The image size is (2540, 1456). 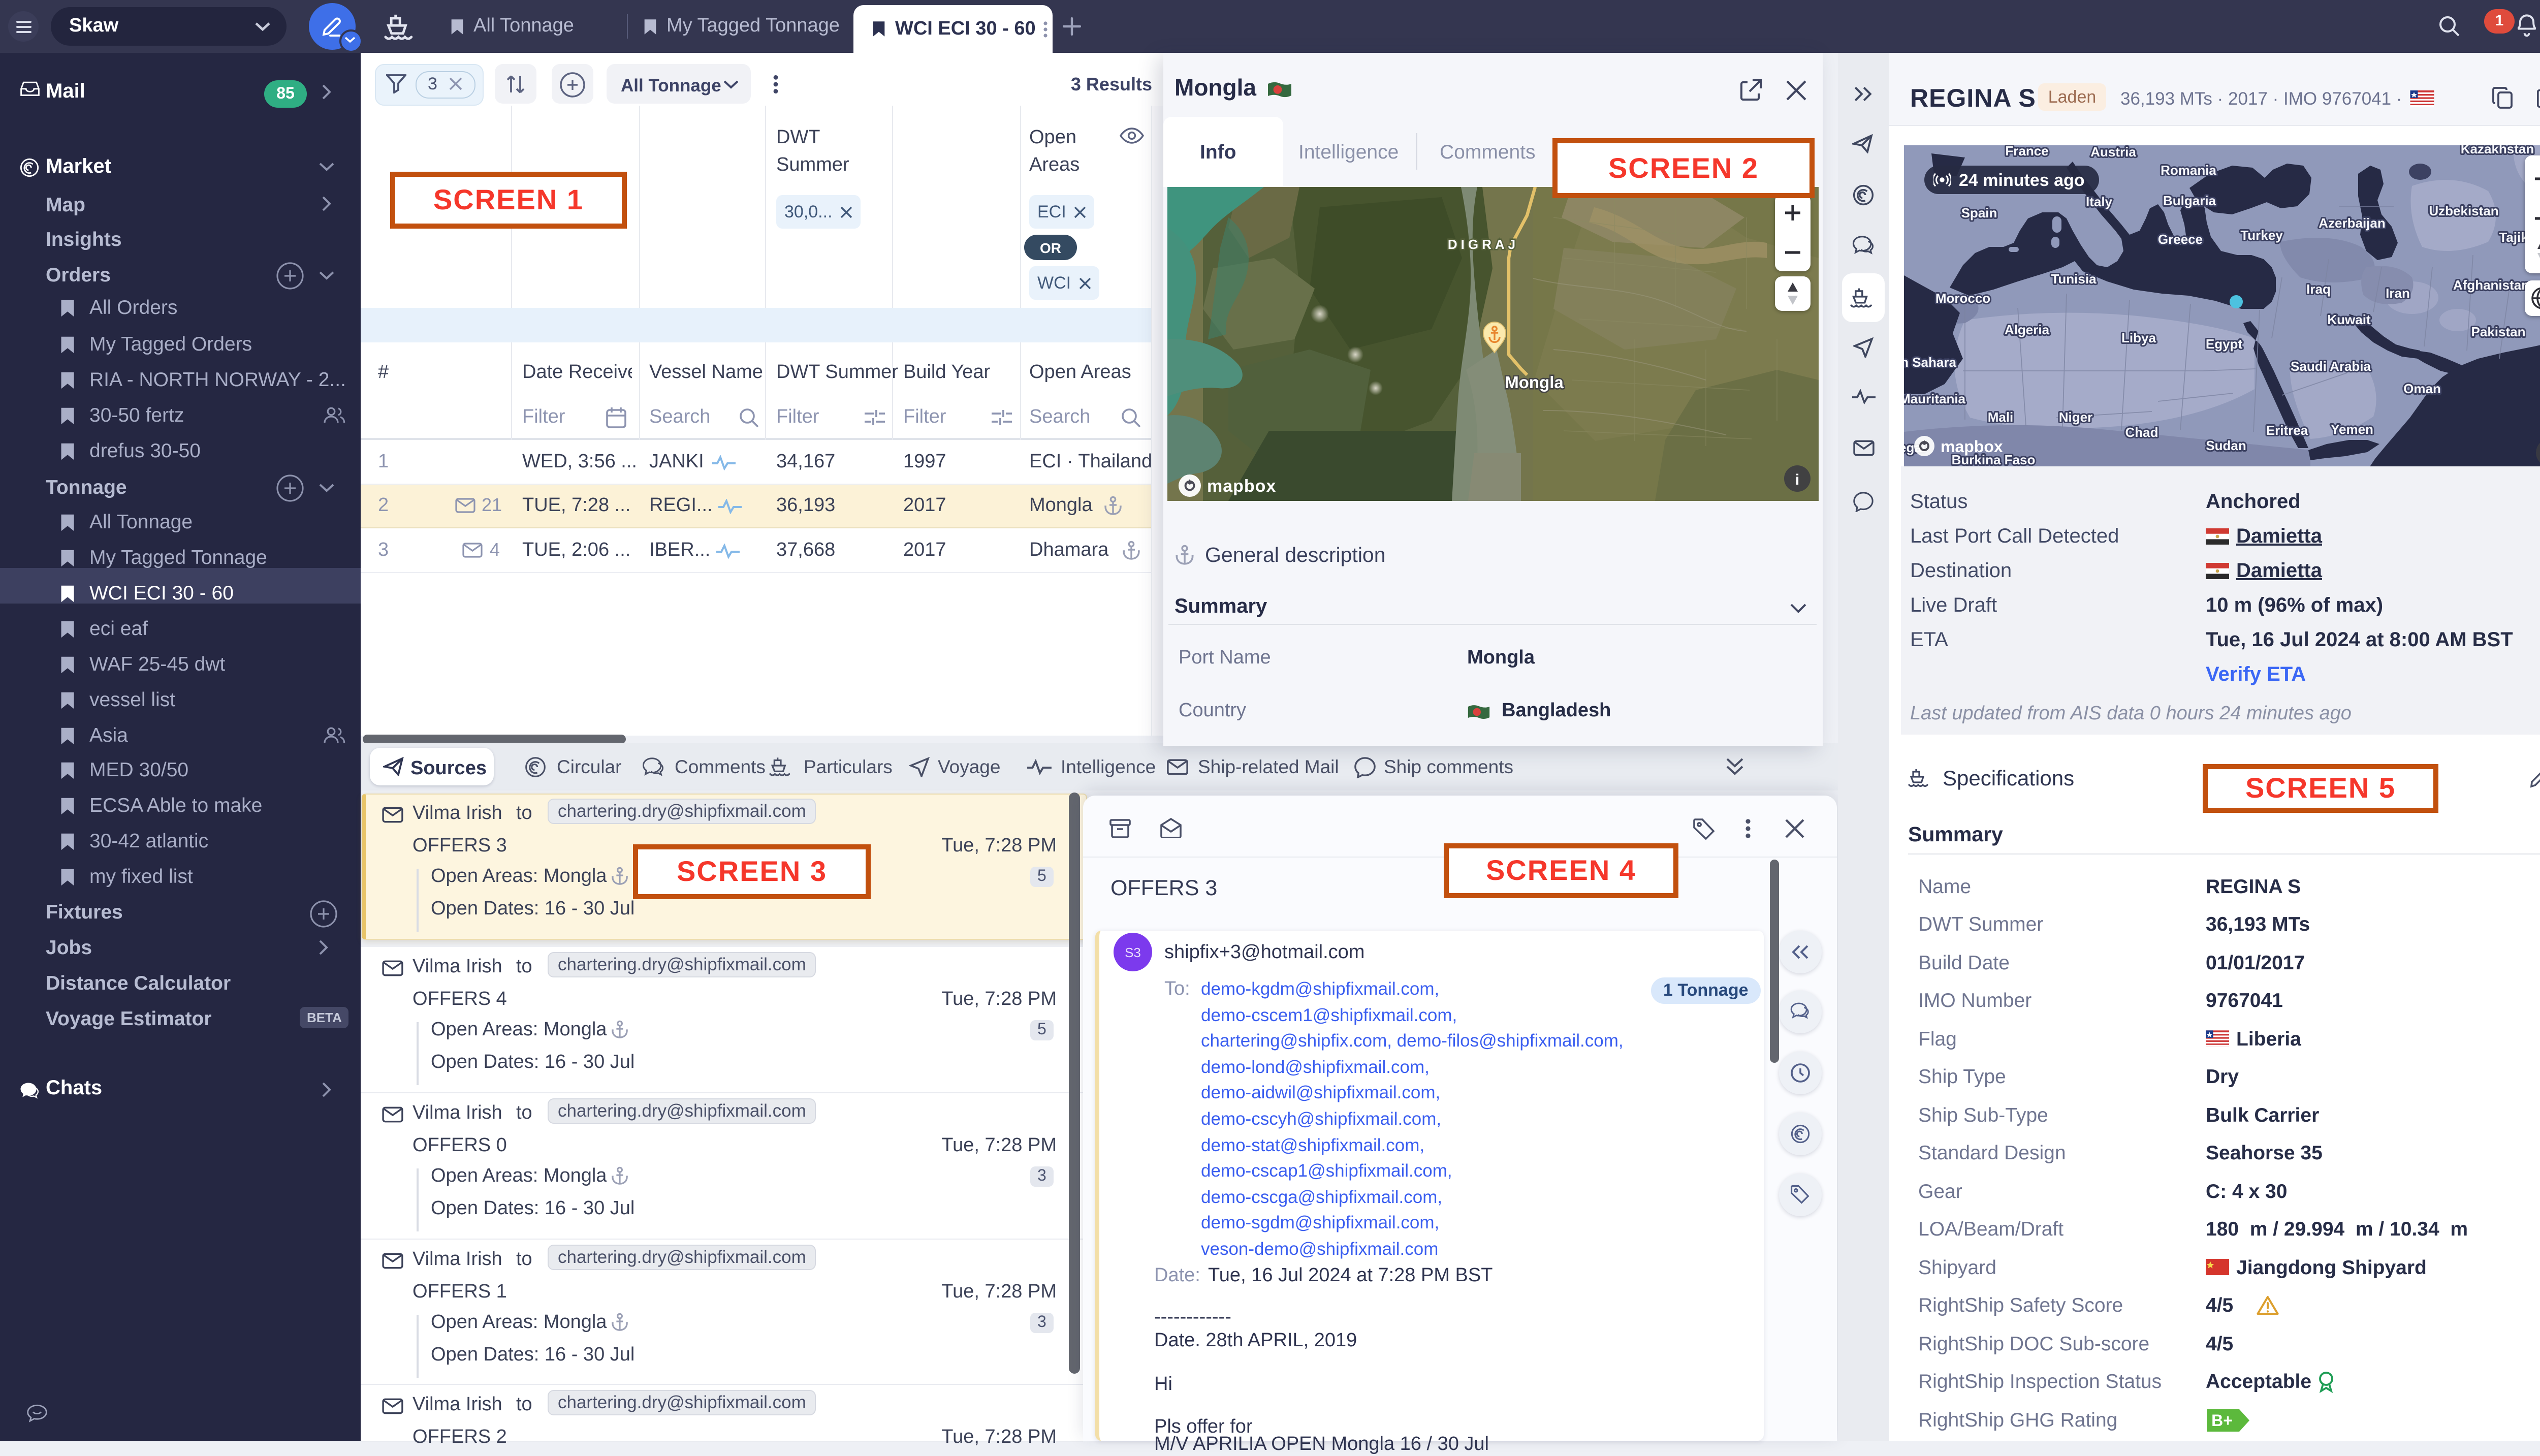 What do you see at coordinates (2226, 445) in the screenshot?
I see `svg-text: Sudan` at bounding box center [2226, 445].